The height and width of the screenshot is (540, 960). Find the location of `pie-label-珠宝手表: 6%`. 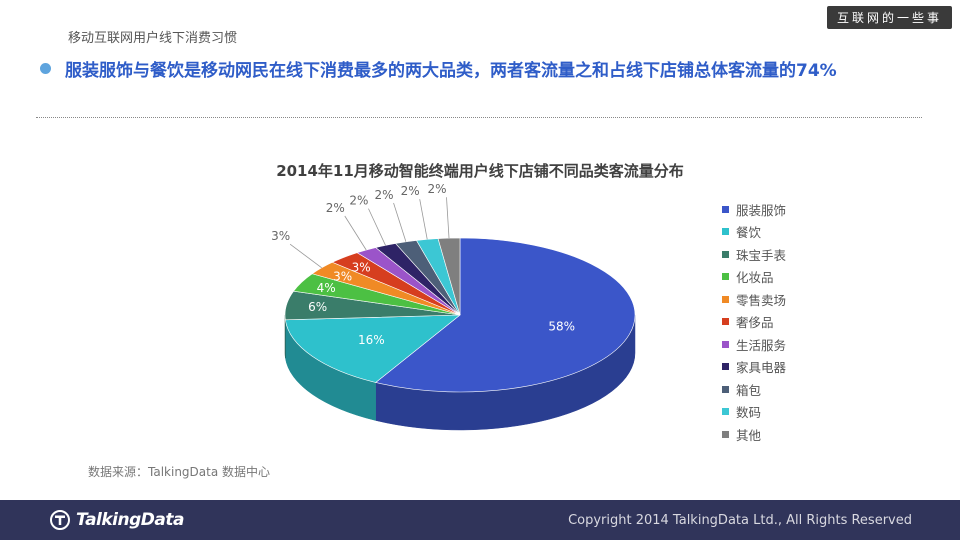

pie-label-珠宝手表: 6% is located at coordinates (317, 307).